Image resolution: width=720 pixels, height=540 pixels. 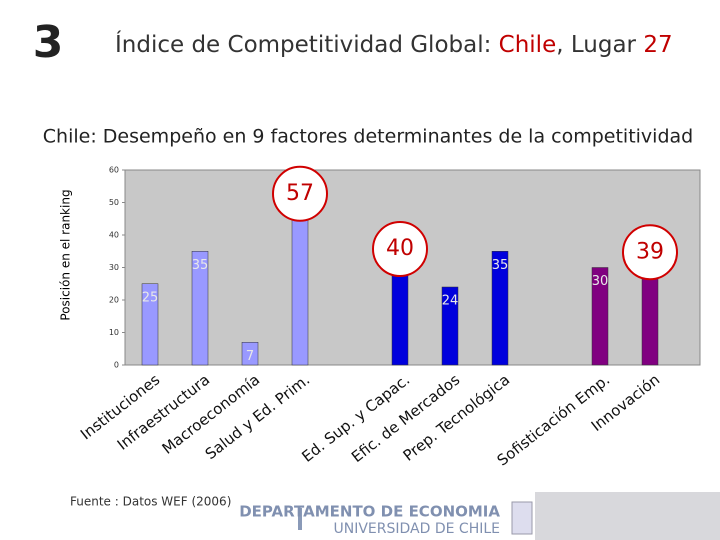 I want to click on source: Fuente : Datos WEF (2006), so click(x=150, y=502).